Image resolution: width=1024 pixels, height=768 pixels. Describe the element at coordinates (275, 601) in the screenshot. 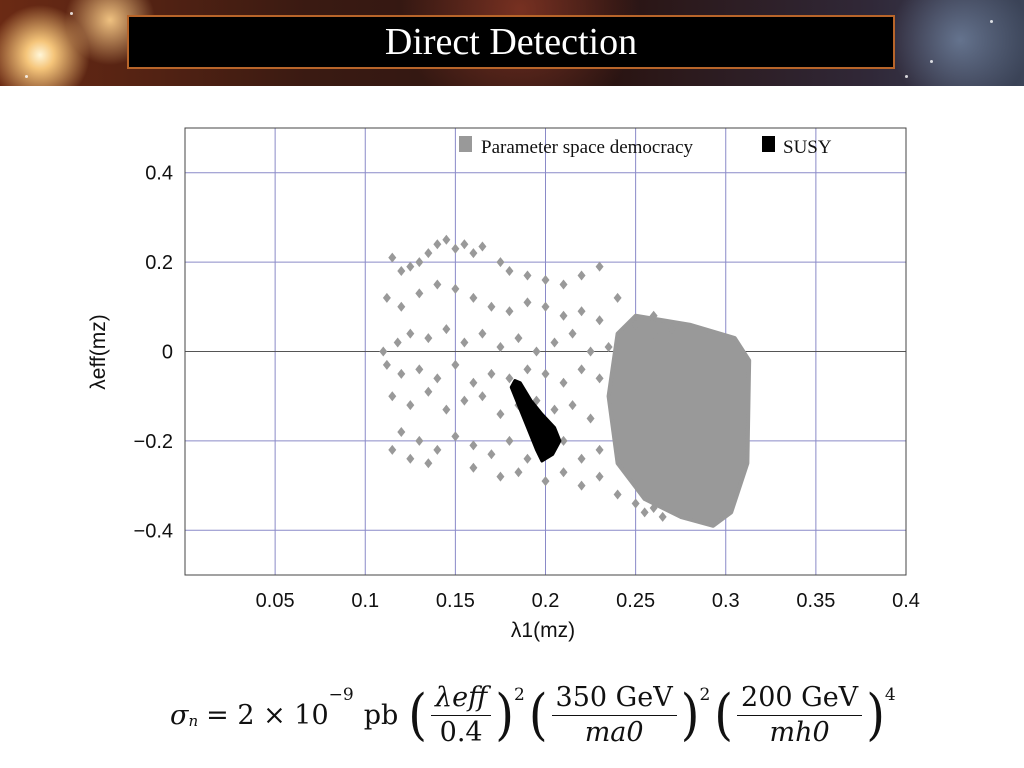

I see `x-tick-label: 0.05` at that location.